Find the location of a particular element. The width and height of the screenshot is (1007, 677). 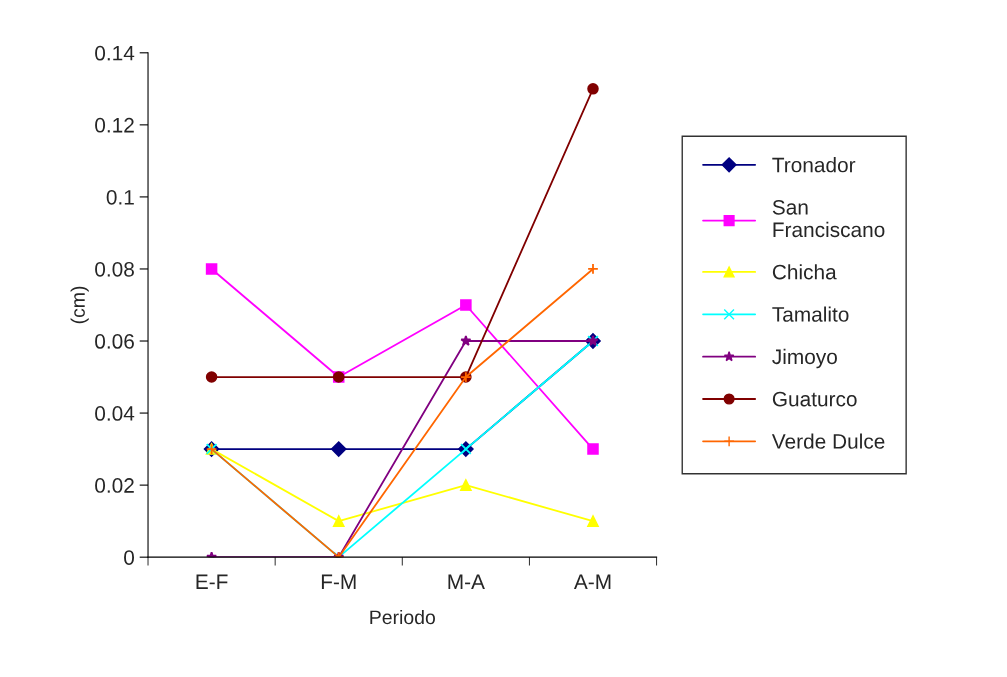

x-tick-label: M-A is located at coordinates (466, 581).